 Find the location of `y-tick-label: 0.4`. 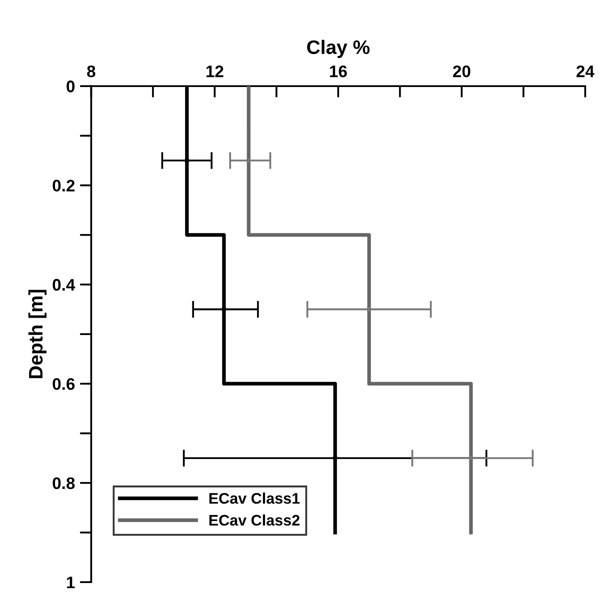

y-tick-label: 0.4 is located at coordinates (64, 284).